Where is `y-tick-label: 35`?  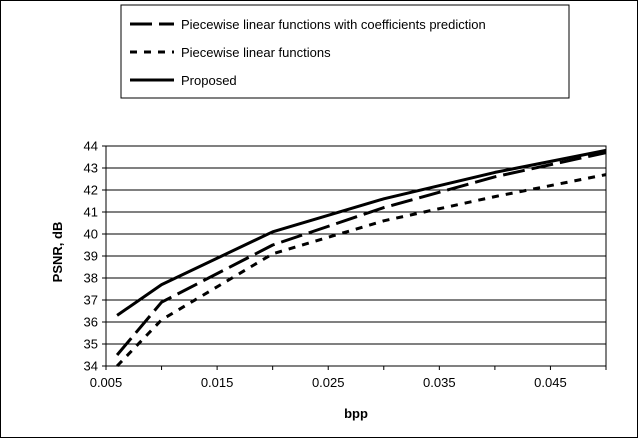 y-tick-label: 35 is located at coordinates (91, 344).